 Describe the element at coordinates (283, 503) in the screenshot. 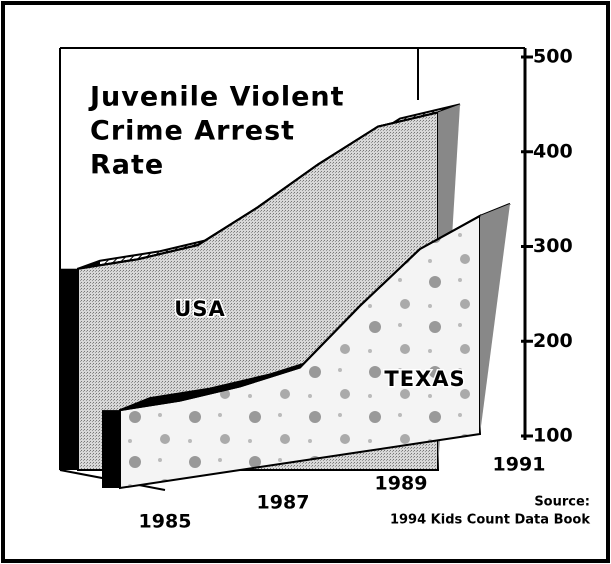

I see `x-tick-label: 1987` at that location.